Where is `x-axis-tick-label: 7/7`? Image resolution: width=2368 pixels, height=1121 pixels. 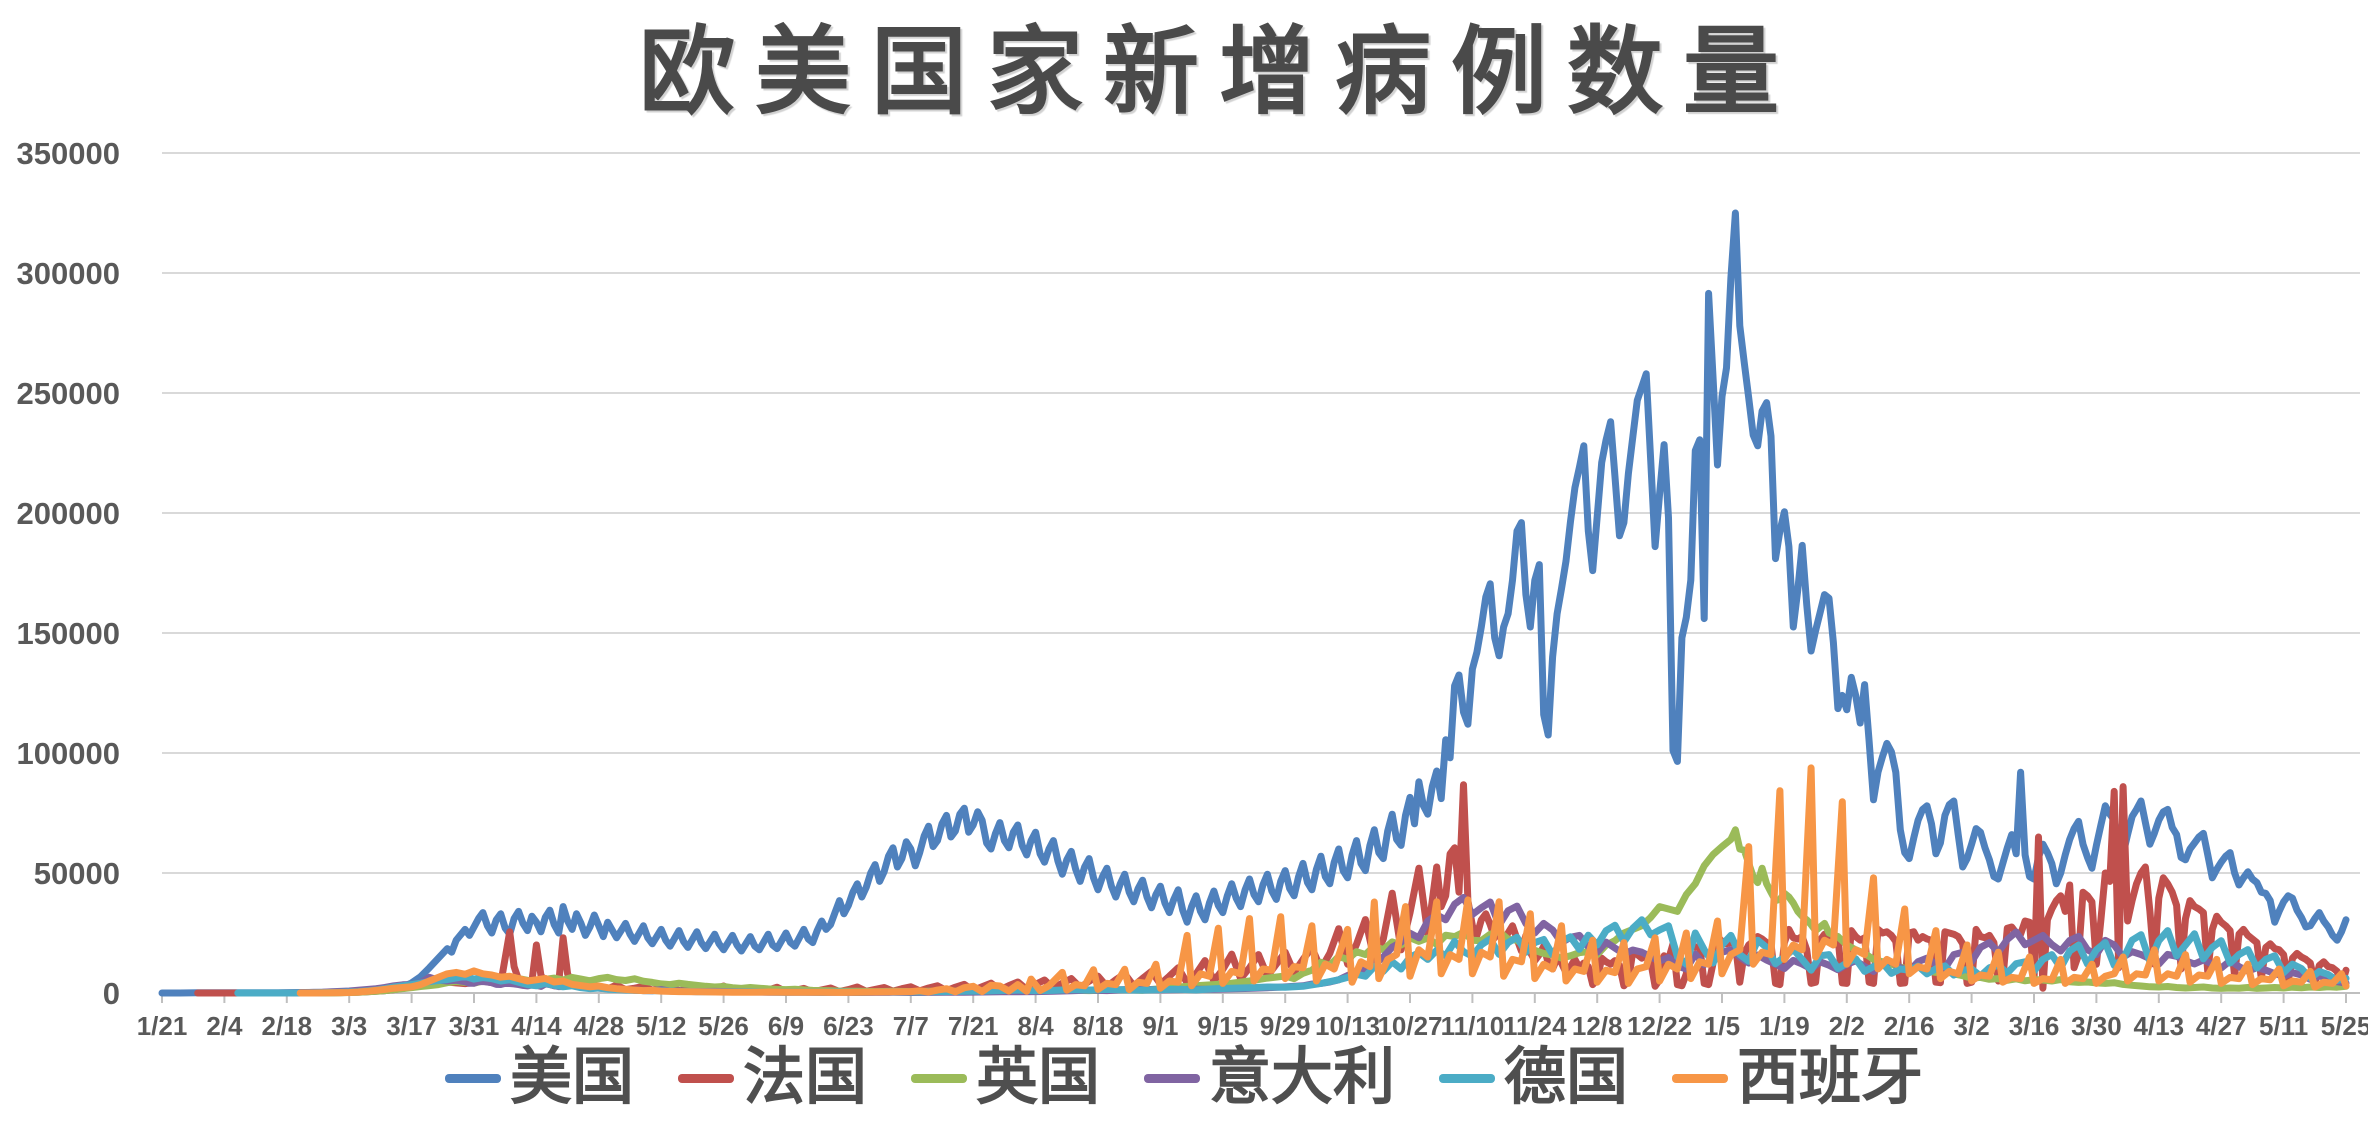
x-axis-tick-label: 7/7 is located at coordinates (911, 1026).